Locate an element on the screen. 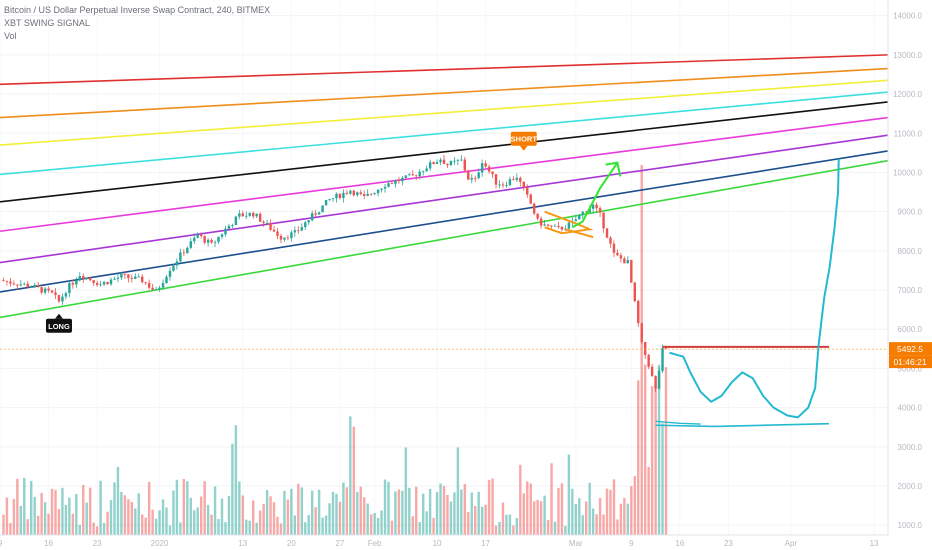 The height and width of the screenshot is (550, 932). signal-label: SHORT is located at coordinates (524, 139).